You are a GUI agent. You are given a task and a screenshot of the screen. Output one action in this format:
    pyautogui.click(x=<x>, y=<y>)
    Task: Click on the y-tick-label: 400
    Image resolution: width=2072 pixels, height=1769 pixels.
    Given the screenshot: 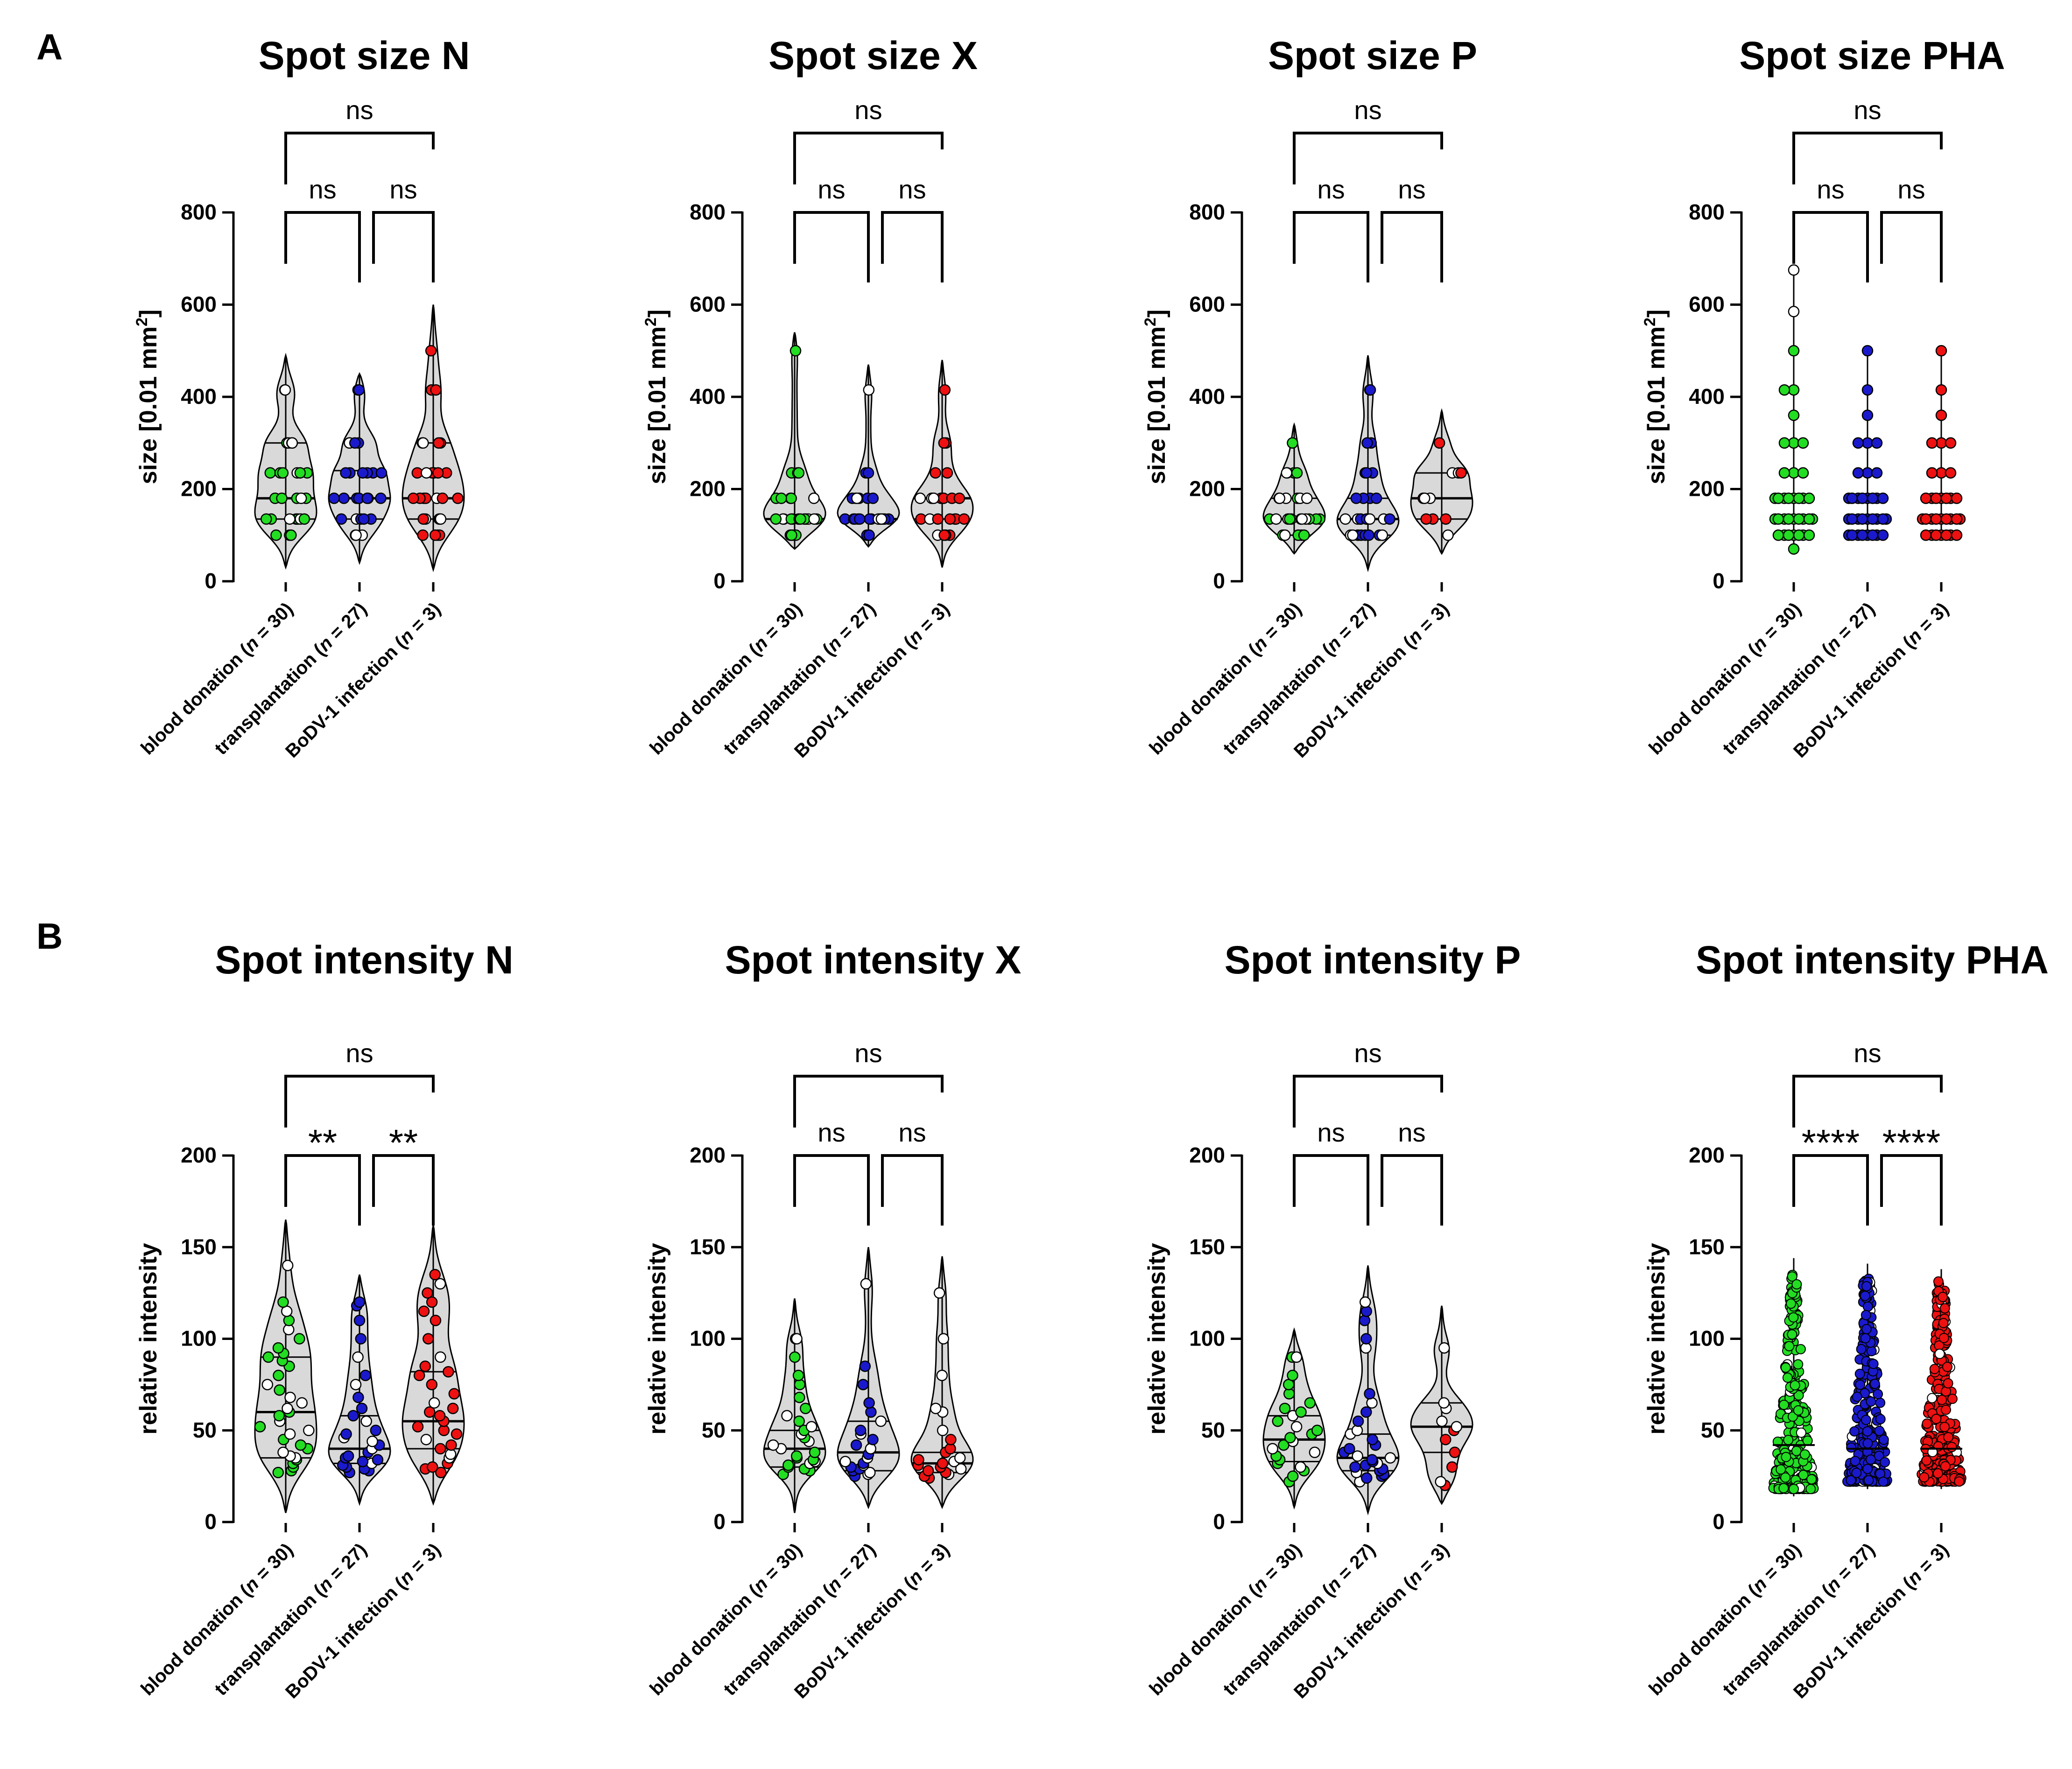 What is the action you would take?
    pyautogui.click(x=1207, y=396)
    